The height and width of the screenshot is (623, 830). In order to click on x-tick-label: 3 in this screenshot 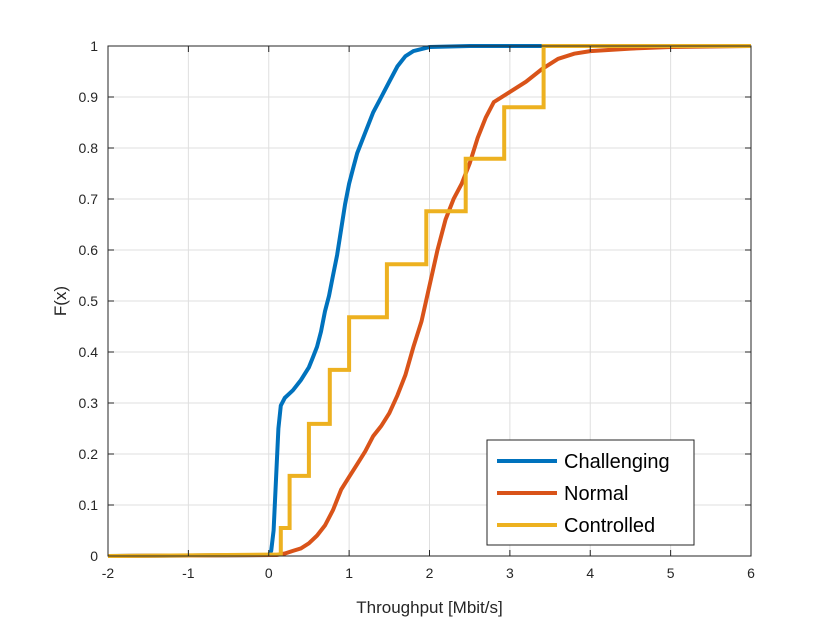, I will do `click(510, 573)`.